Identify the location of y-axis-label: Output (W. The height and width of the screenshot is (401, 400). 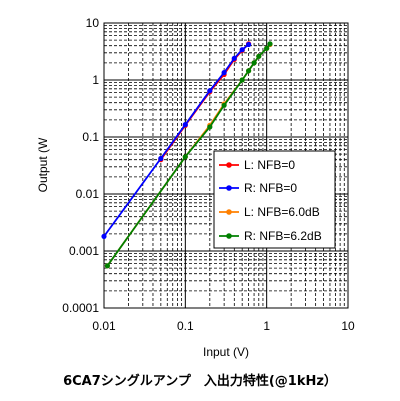
(43, 164).